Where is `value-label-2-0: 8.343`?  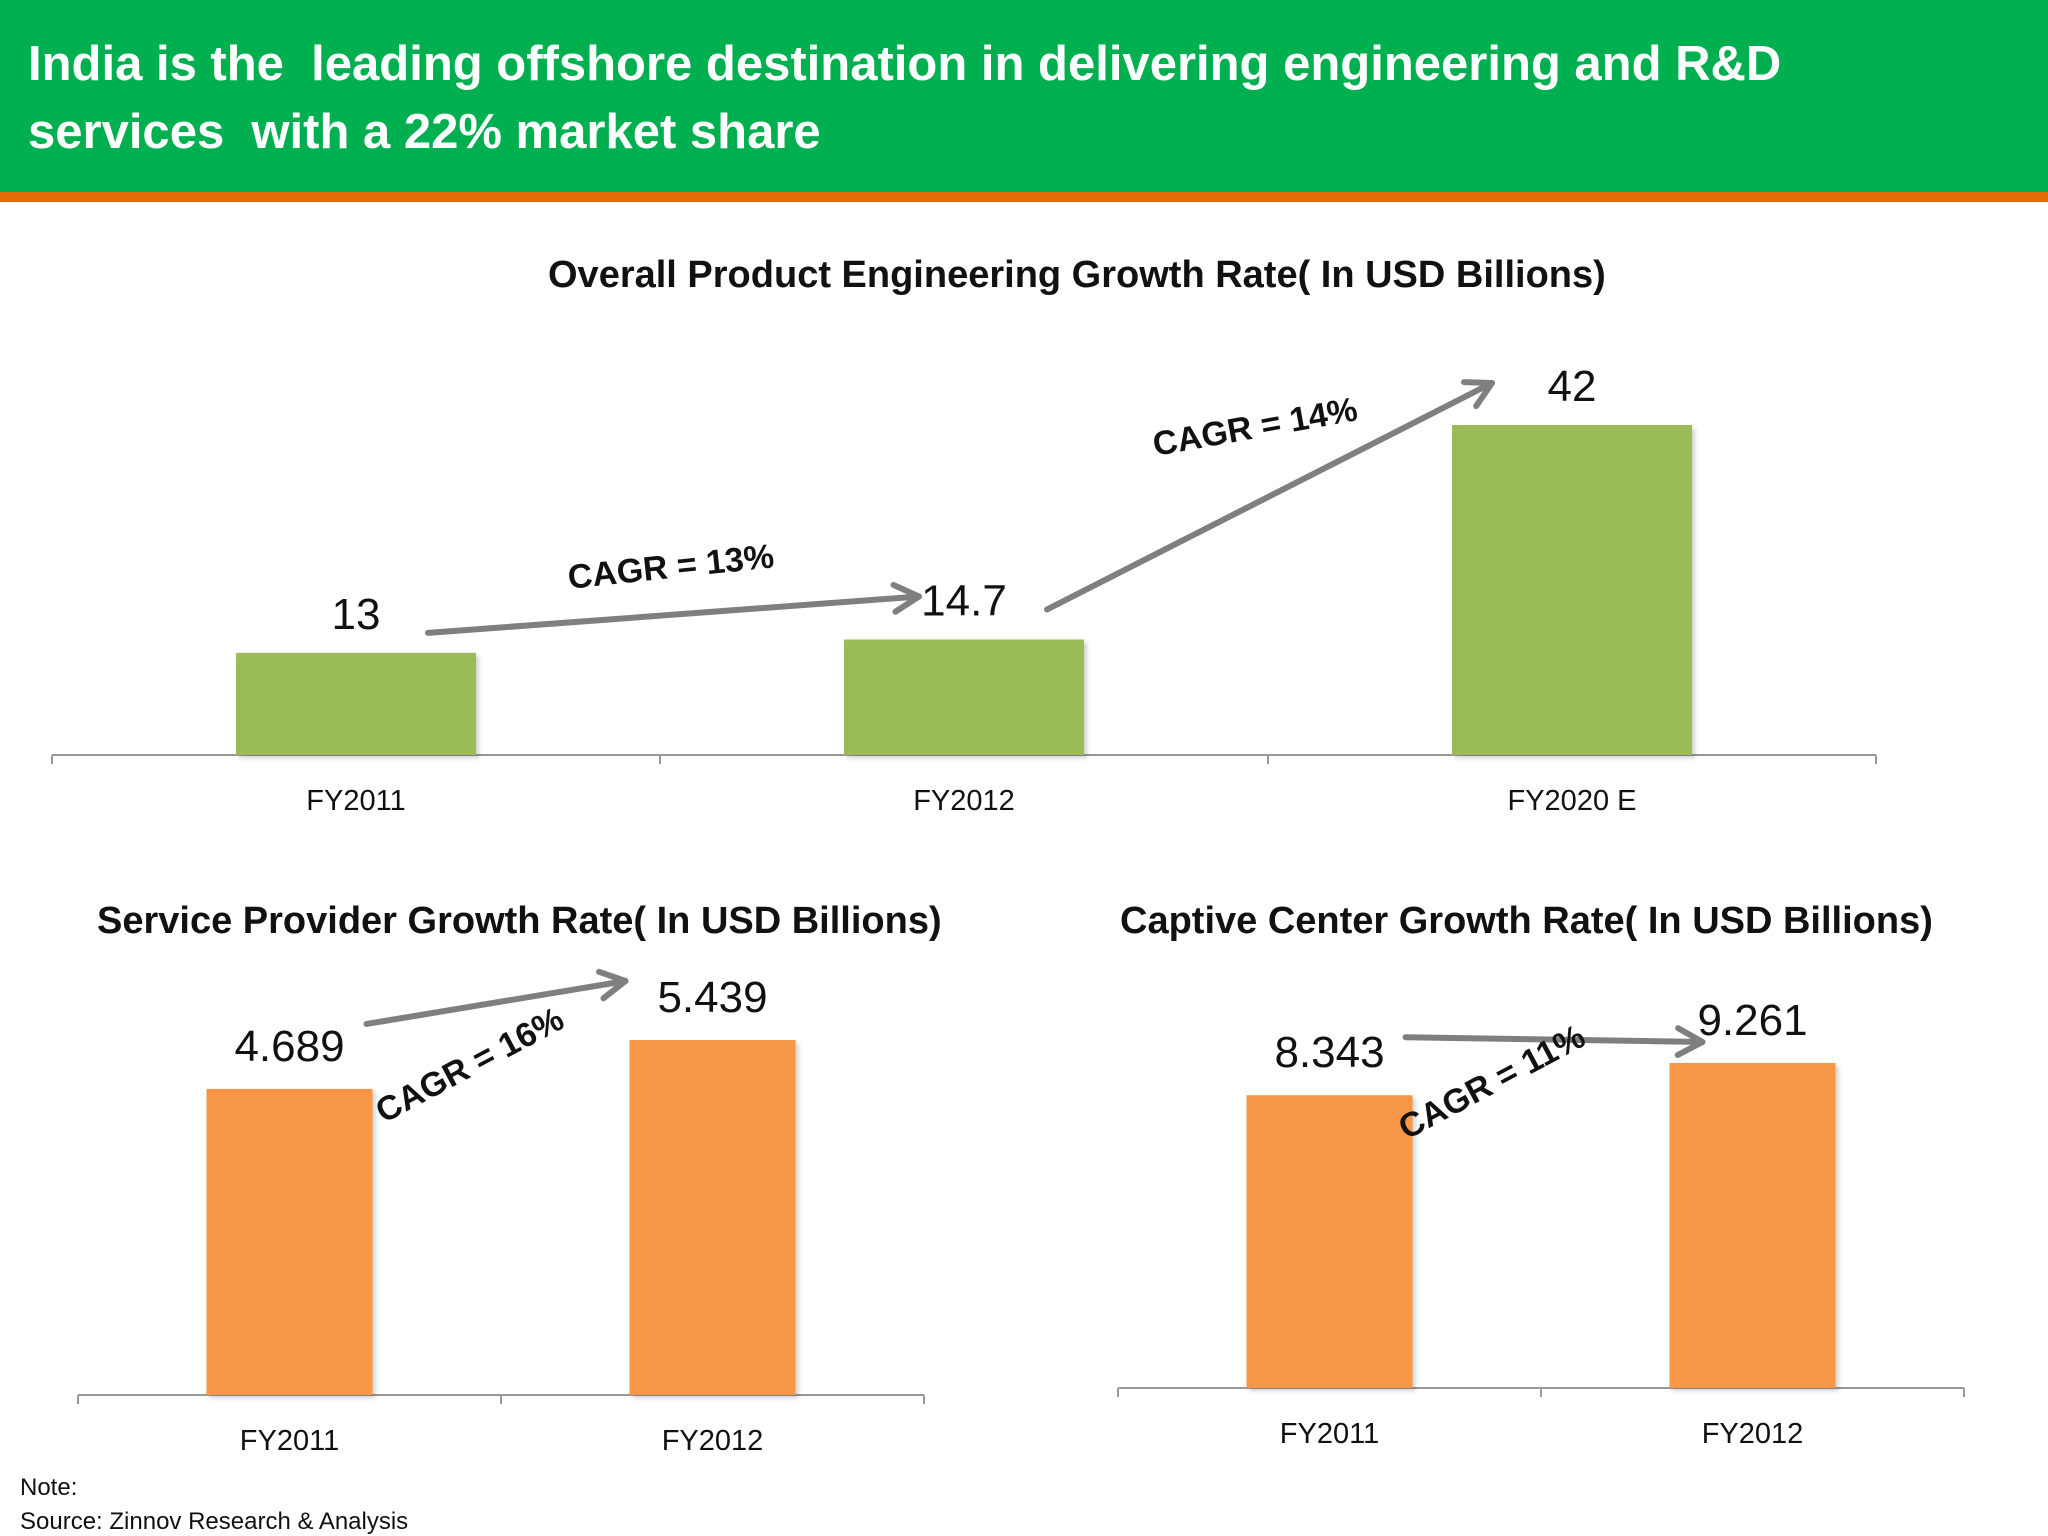
value-label-2-0: 8.343 is located at coordinates (1329, 1052).